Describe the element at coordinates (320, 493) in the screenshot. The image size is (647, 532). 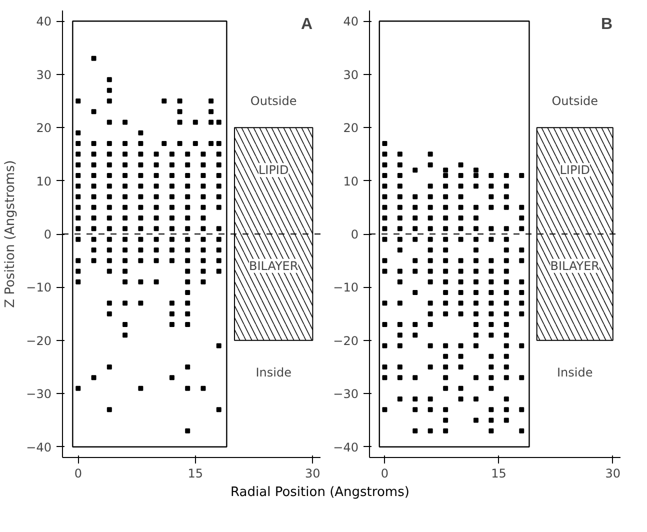
I see `x-axis-title: Radial Position (Angstroms)` at that location.